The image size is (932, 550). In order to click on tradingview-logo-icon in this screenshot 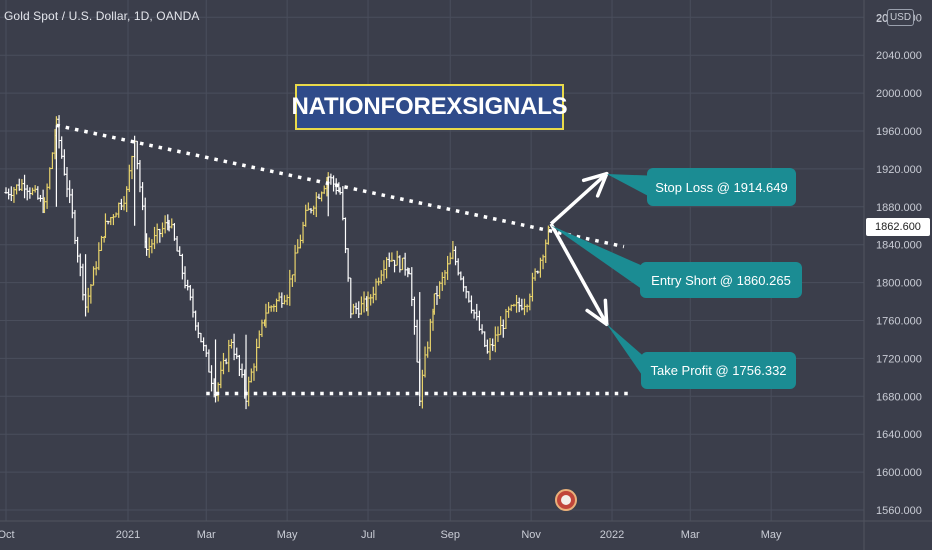, I will do `click(566, 500)`.